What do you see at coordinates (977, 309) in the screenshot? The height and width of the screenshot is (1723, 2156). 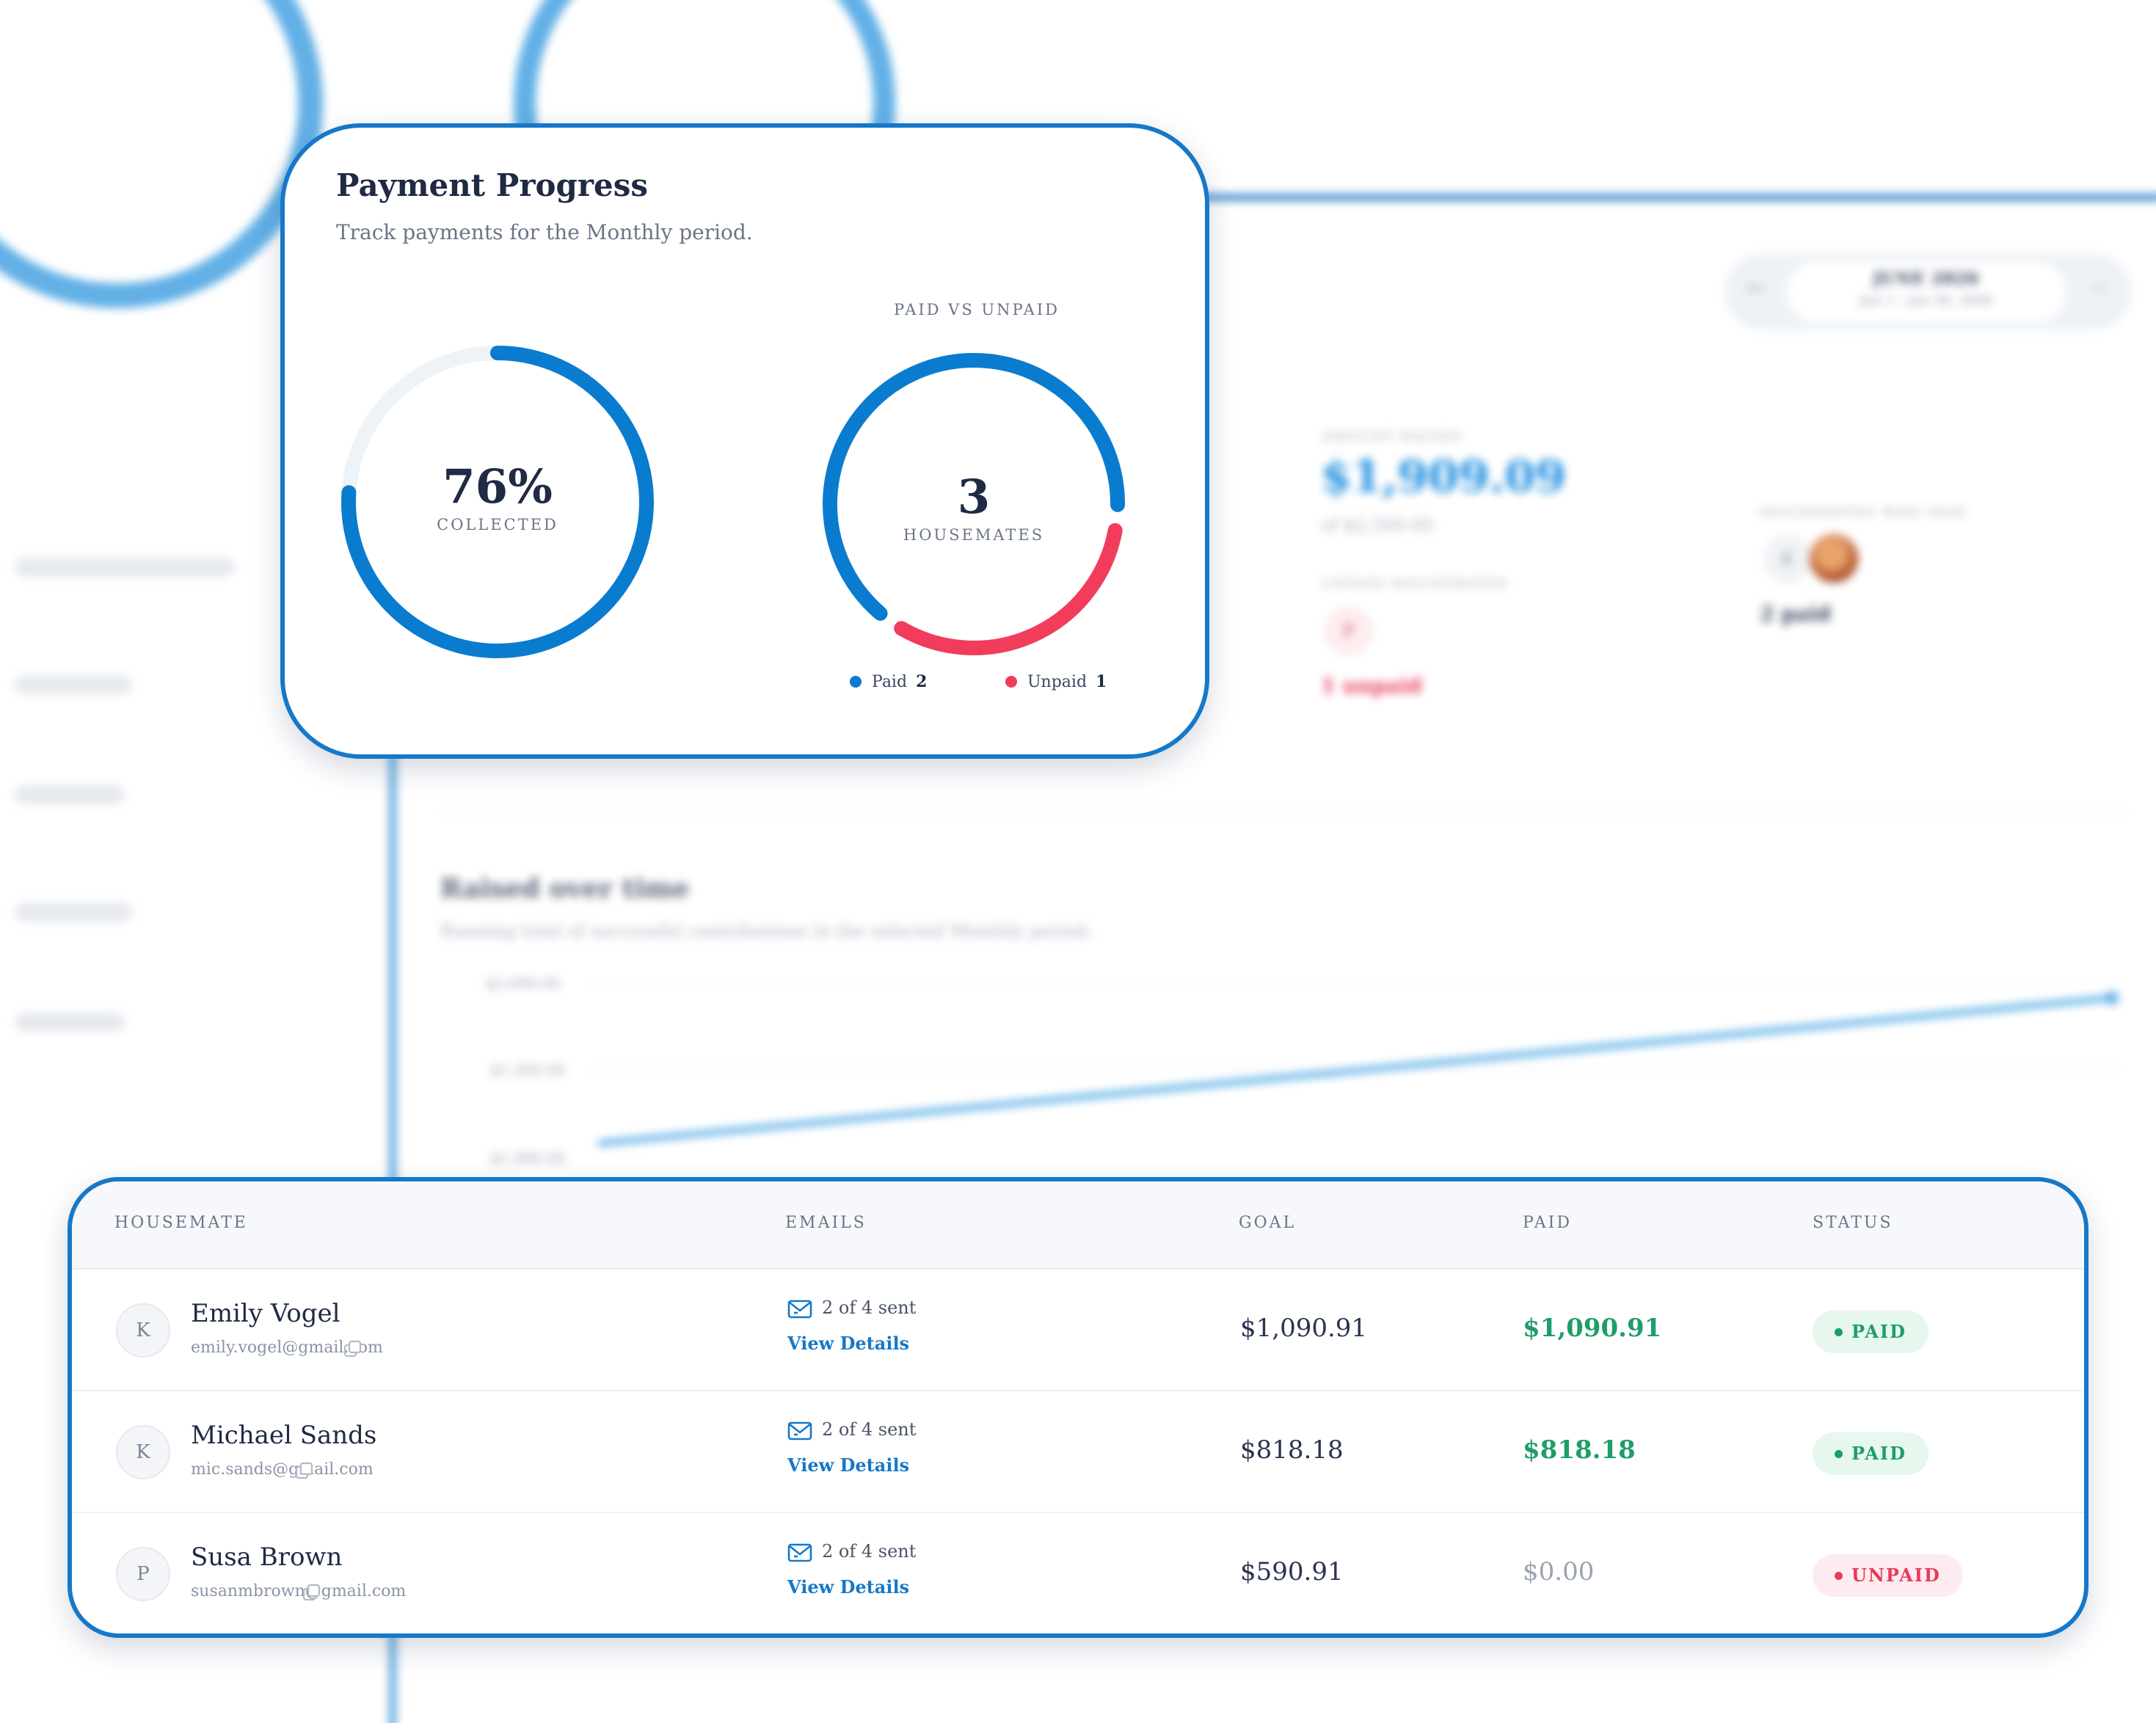 I see `paid-vs-unpaid-label: PAID VS UNPAID` at bounding box center [977, 309].